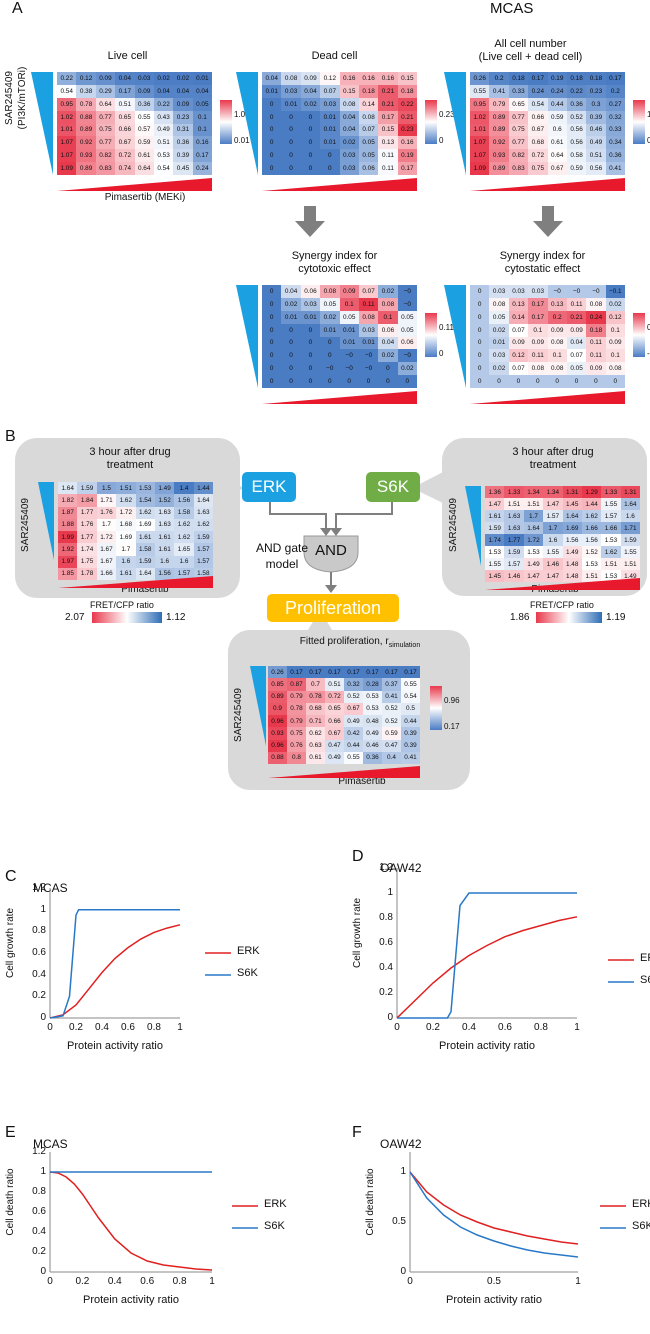  I want to click on x-tick-label: 1, so click(578, 1281).